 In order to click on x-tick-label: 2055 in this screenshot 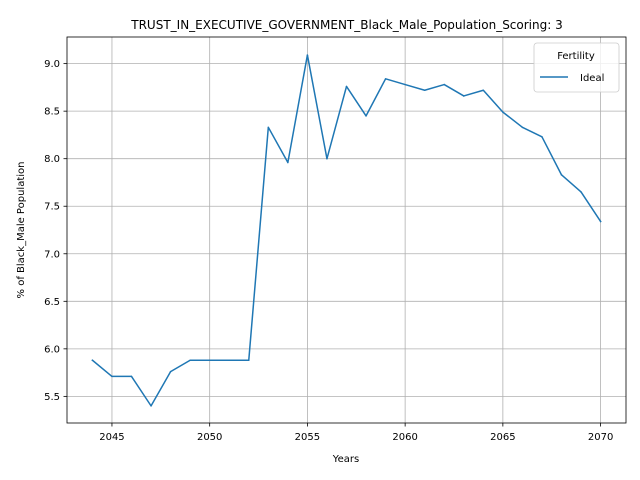, I will do `click(307, 437)`.